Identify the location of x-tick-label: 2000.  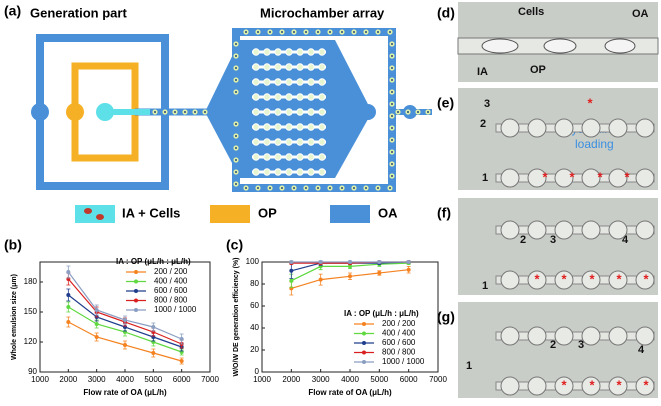
(68, 379).